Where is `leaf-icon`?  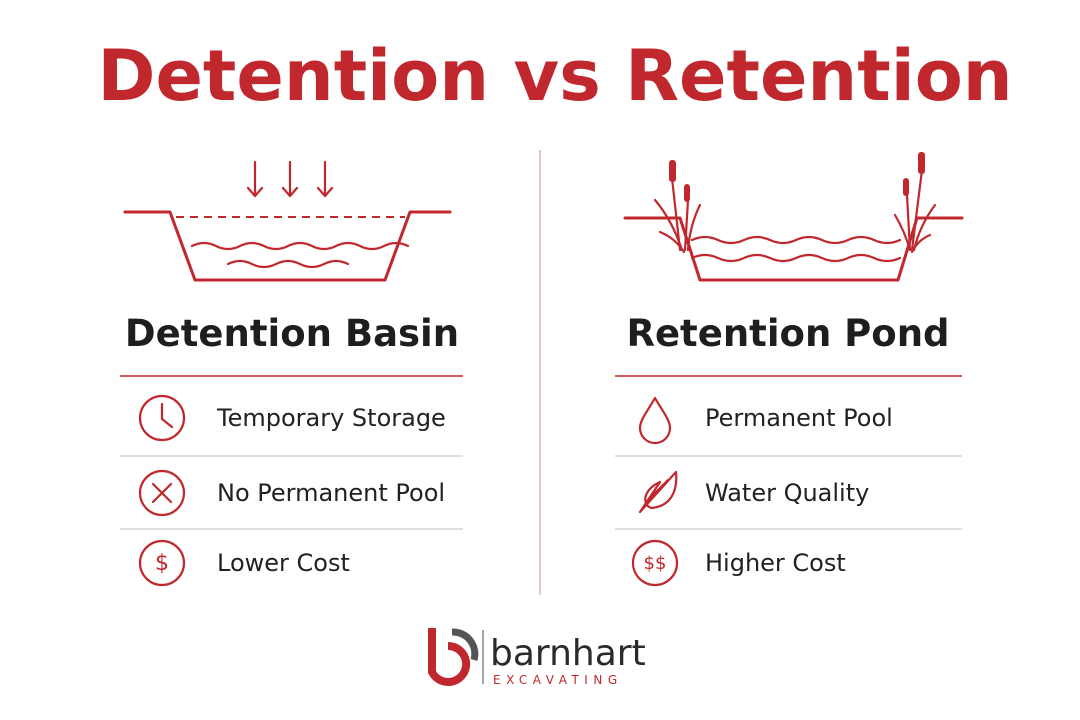 leaf-icon is located at coordinates (658, 492).